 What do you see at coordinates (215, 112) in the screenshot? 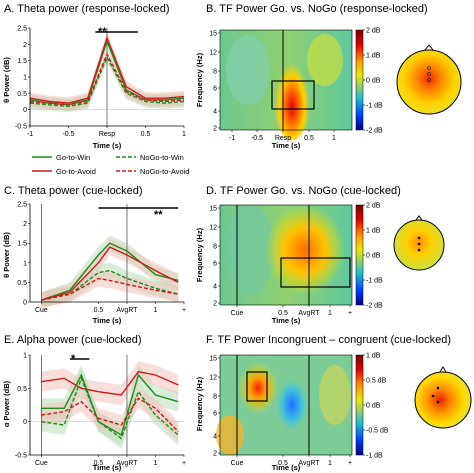
I see `y-tick-label: 4` at bounding box center [215, 112].